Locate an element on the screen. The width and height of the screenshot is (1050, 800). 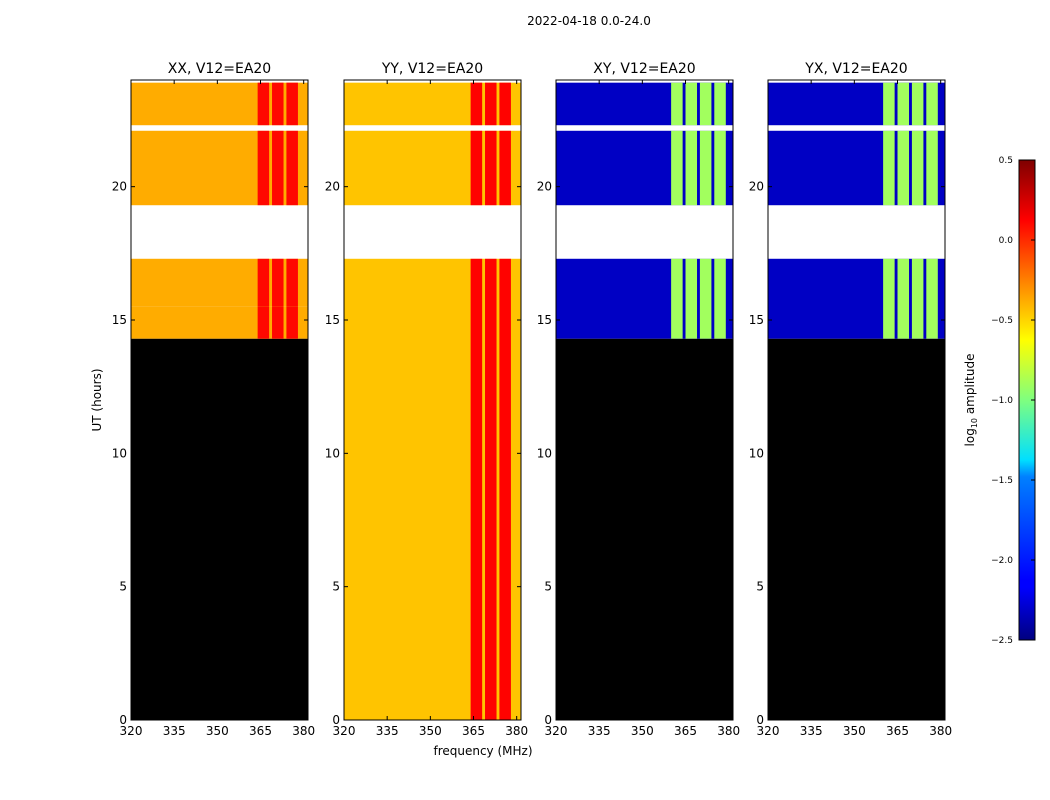
colorbar-tick-label: 0.5 is located at coordinates (1006, 161).